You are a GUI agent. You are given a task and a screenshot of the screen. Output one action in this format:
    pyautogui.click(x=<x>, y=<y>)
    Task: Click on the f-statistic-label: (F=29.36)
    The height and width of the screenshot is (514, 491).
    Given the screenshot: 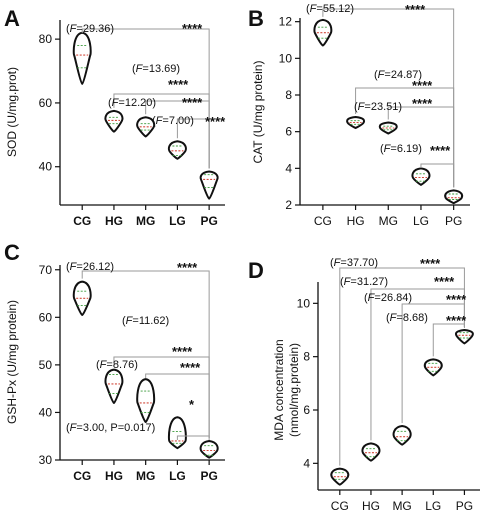 What is the action you would take?
    pyautogui.click(x=90, y=29)
    